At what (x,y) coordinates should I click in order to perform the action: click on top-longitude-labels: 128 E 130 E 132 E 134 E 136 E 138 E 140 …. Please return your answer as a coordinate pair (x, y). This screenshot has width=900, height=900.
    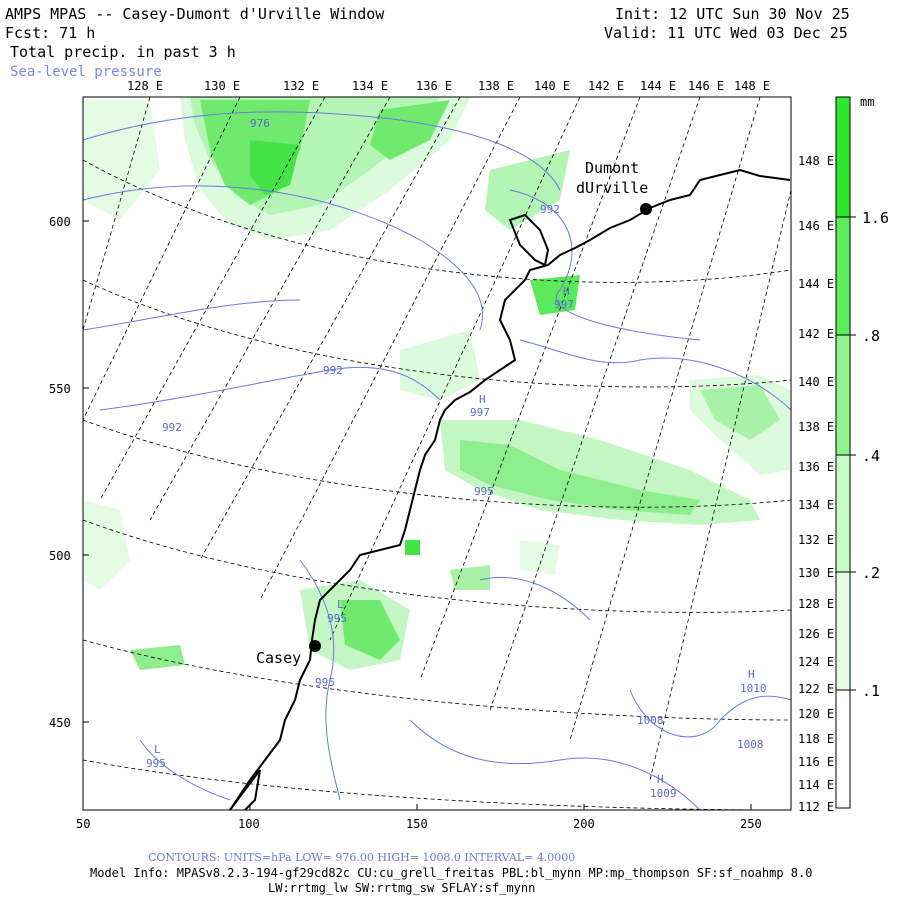
    Looking at the image, I should click on (448, 86).